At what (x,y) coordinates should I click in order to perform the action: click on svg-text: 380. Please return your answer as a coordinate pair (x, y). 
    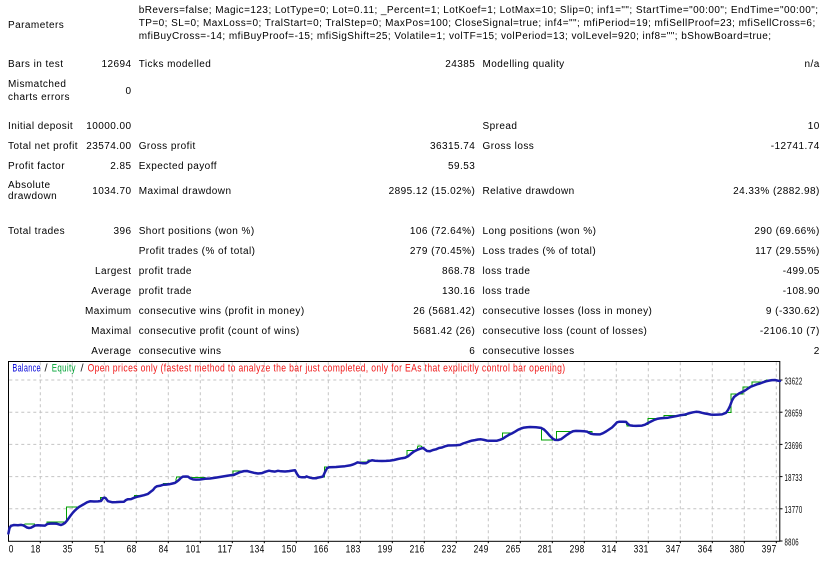
    Looking at the image, I should click on (737, 549).